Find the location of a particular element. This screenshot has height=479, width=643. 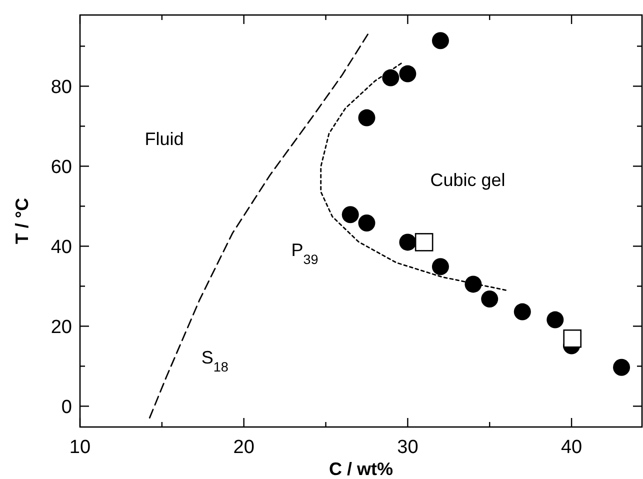

y-tick-label: 20 is located at coordinates (61, 327).